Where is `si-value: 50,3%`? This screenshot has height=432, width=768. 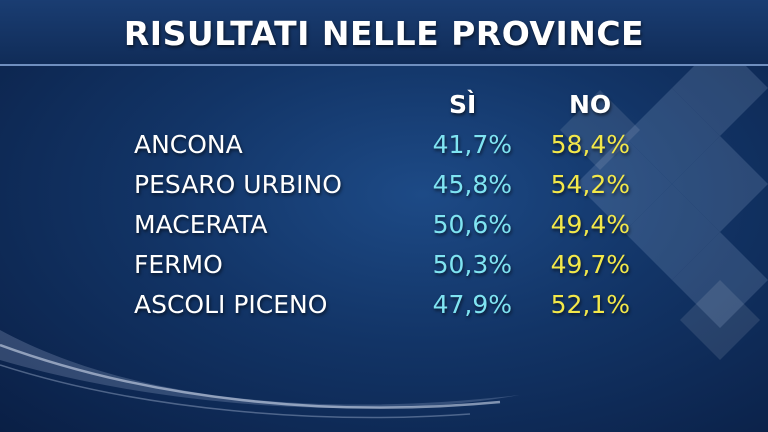
si-value: 50,3% is located at coordinates (472, 264).